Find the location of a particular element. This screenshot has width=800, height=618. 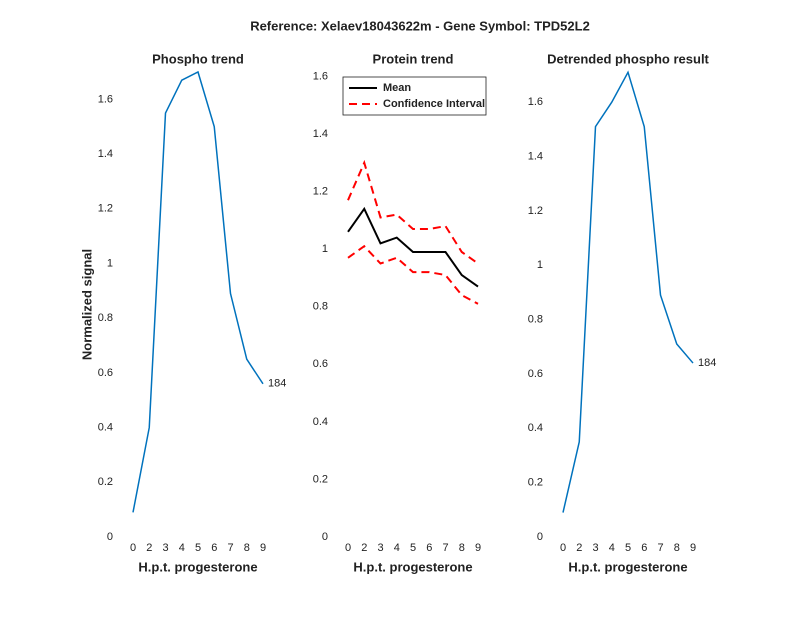

subplot-title: Phospho trend is located at coordinates (198, 58).